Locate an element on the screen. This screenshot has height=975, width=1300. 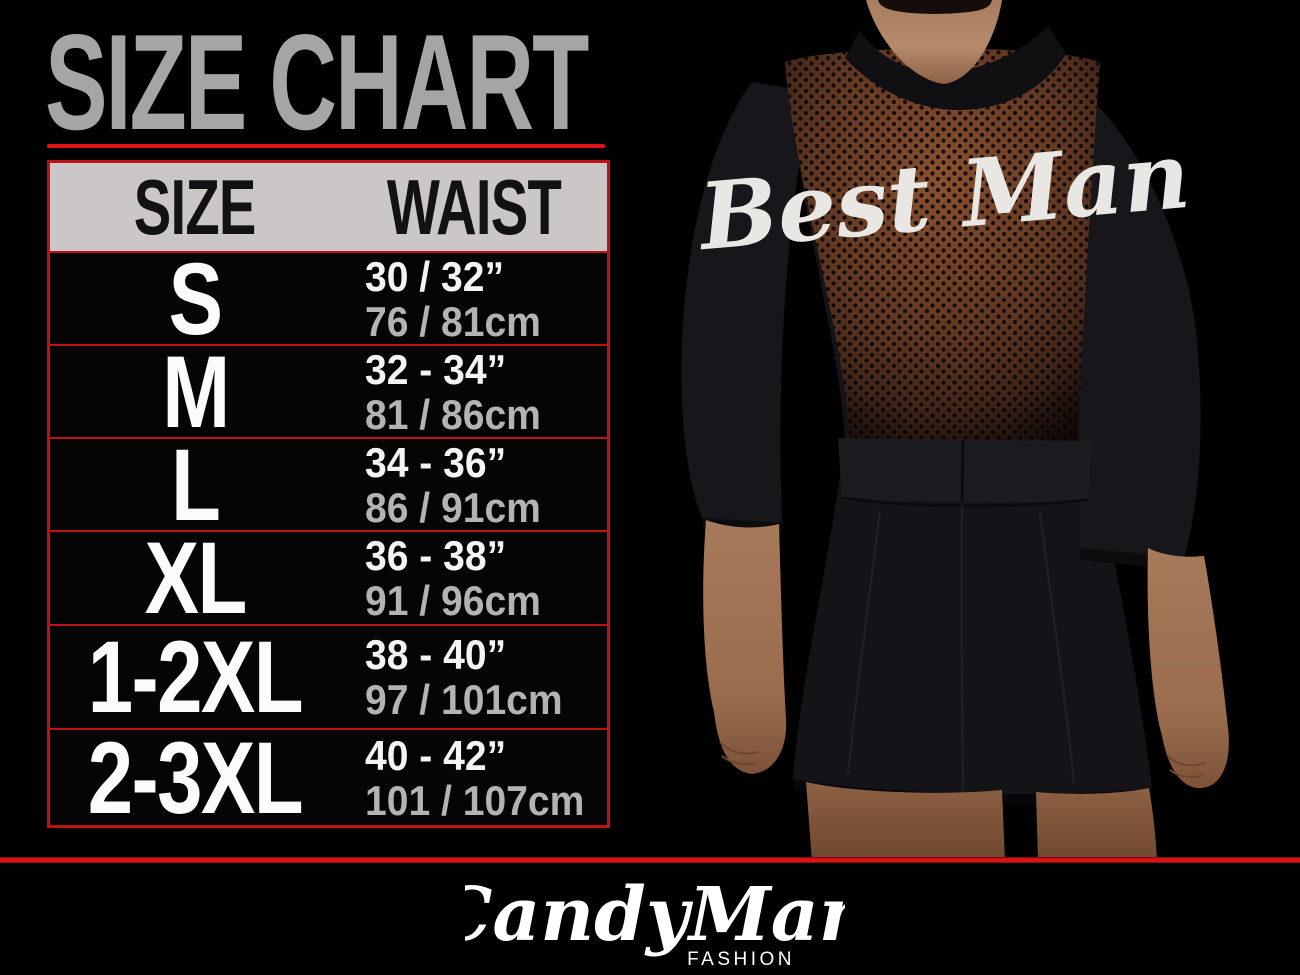
right-sleeve is located at coordinates (1135, 325).